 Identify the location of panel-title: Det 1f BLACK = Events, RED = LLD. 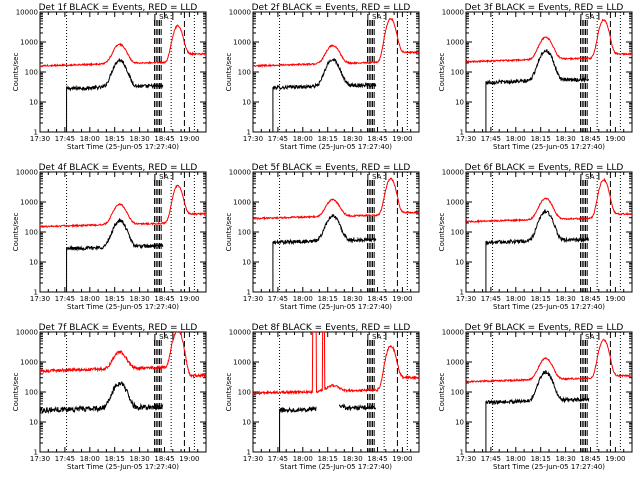
(118, 8).